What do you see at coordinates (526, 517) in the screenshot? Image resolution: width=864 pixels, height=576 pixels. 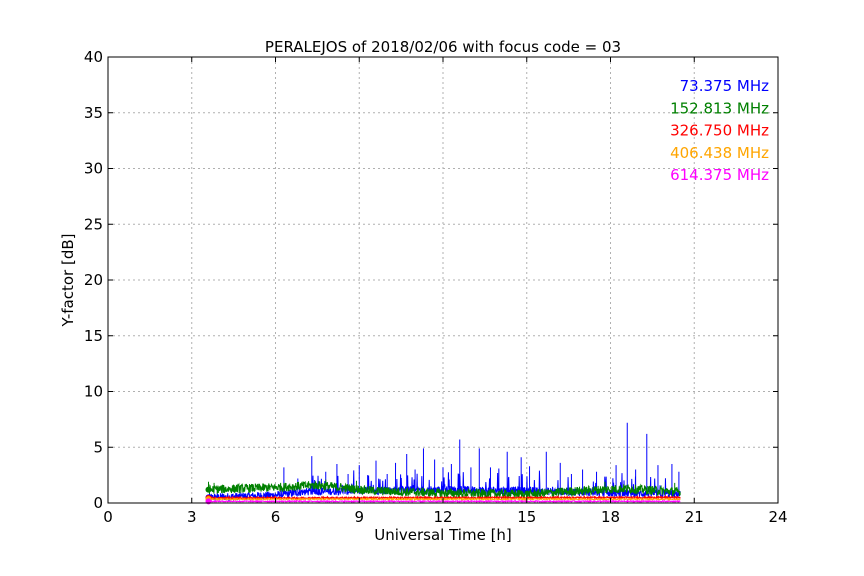 I see `x-tick-label: 15` at bounding box center [526, 517].